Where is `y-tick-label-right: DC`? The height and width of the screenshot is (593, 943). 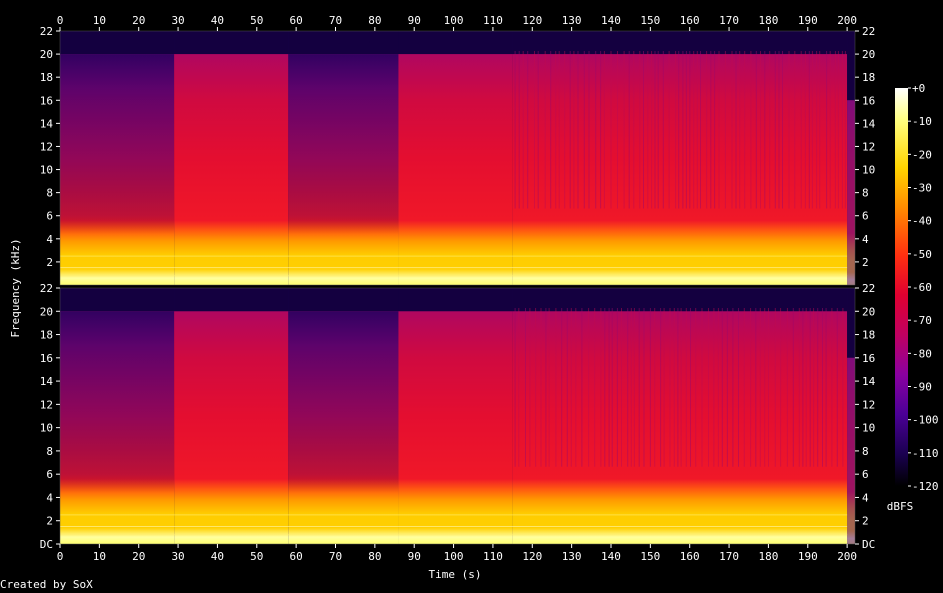
y-tick-label-right: DC is located at coordinates (868, 544).